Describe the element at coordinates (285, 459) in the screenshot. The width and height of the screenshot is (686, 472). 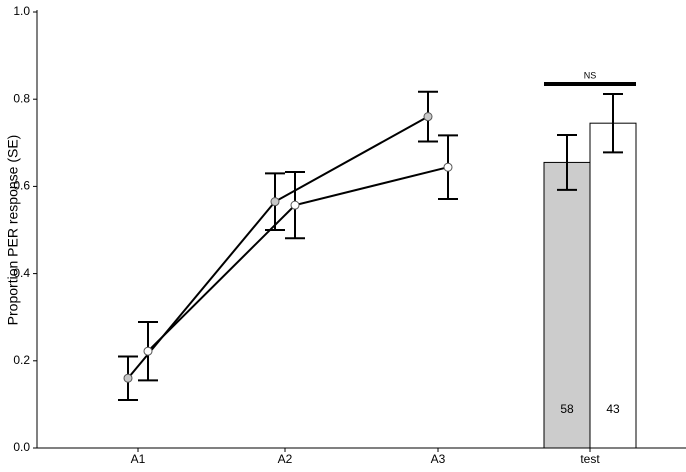
I see `x-tick-label: A2` at that location.